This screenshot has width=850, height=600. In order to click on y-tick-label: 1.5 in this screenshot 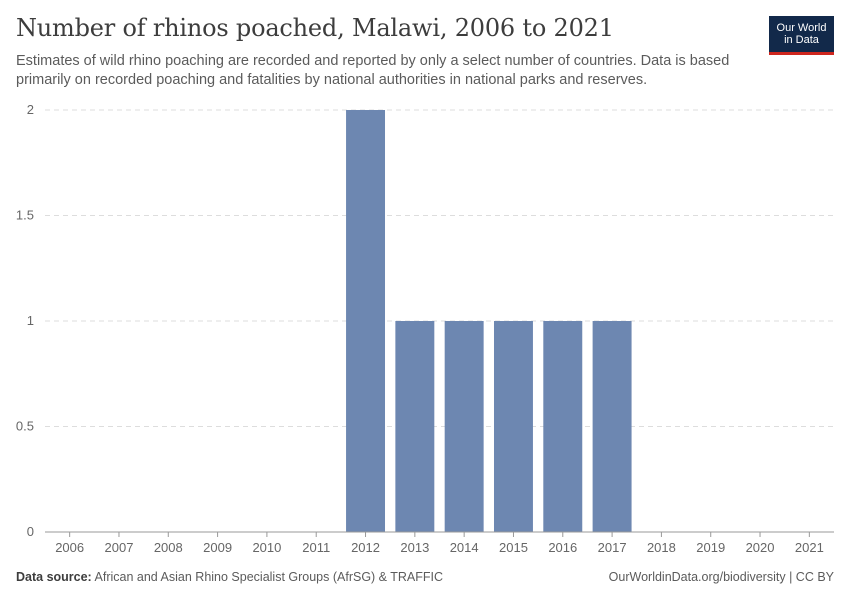, I will do `click(25, 215)`.